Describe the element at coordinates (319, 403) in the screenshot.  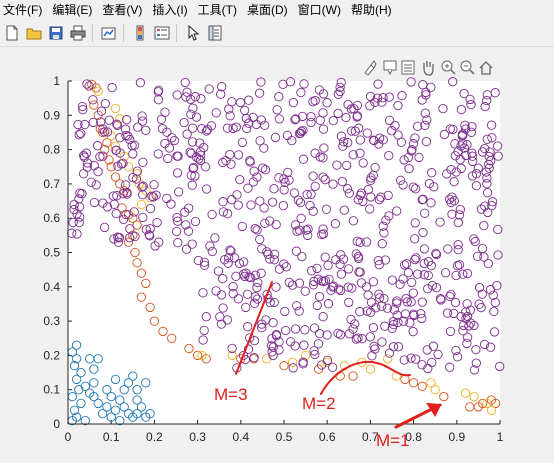
I see `annotation-label: M=2` at that location.